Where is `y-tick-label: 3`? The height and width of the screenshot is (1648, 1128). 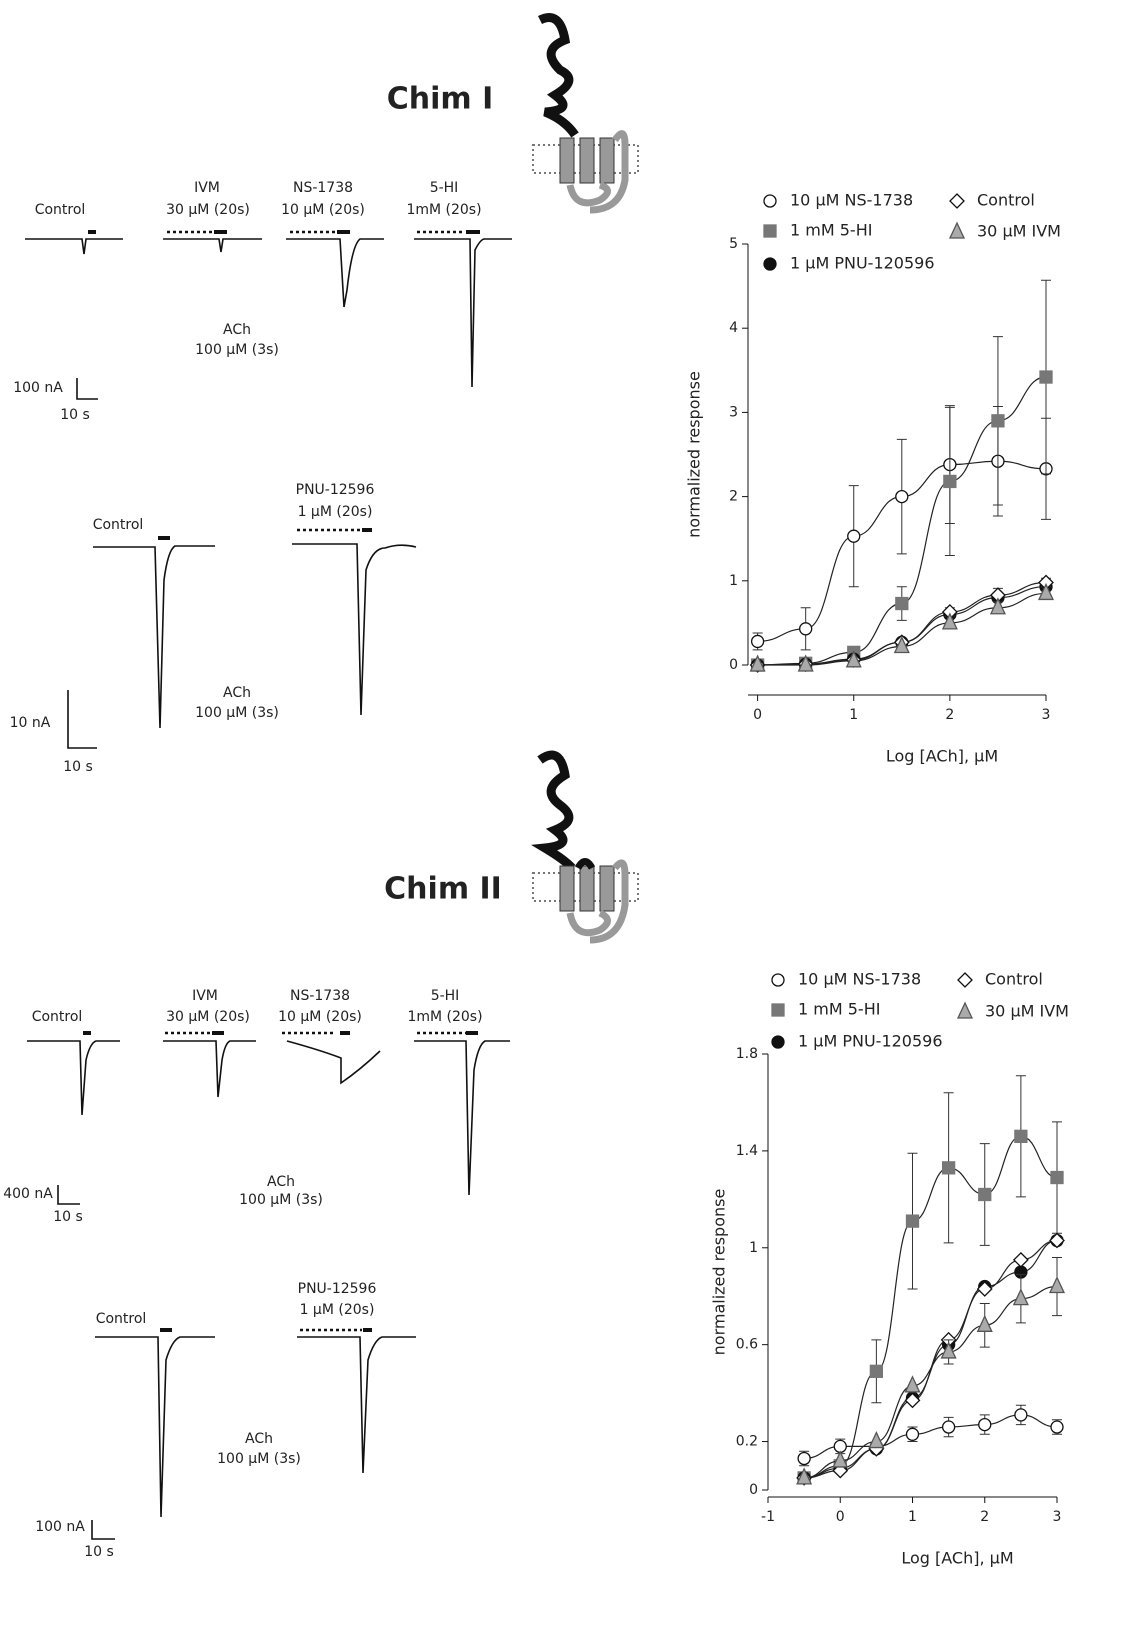 y-tick-label: 3 is located at coordinates (733, 412).